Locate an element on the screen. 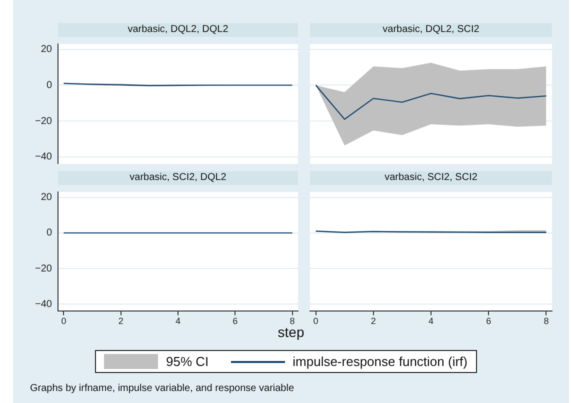  text: Graphs by irfname, impulse variable, and response variable is located at coordinates (162, 388).